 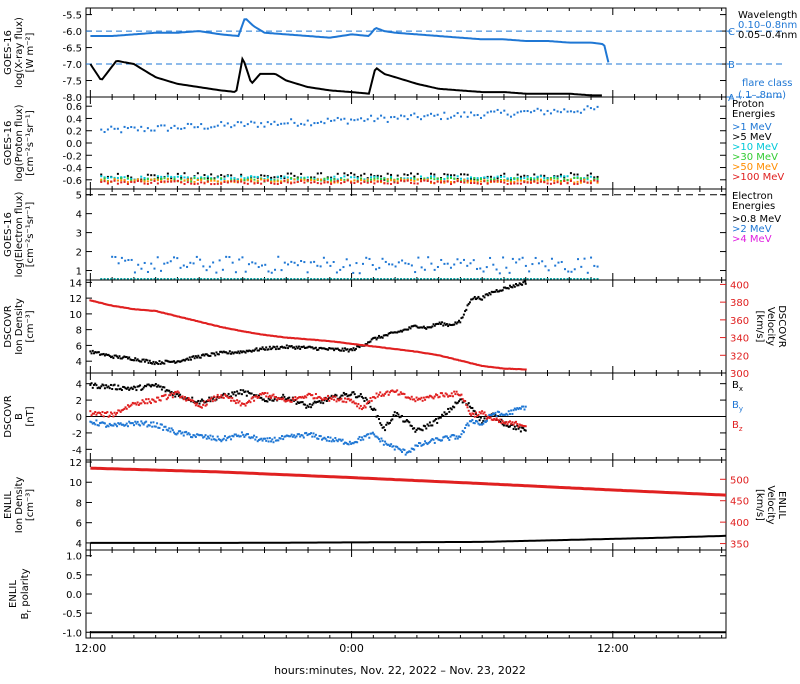 What do you see at coordinates (739, 285) in the screenshot?
I see `y2-tick-label: 400` at bounding box center [739, 285].